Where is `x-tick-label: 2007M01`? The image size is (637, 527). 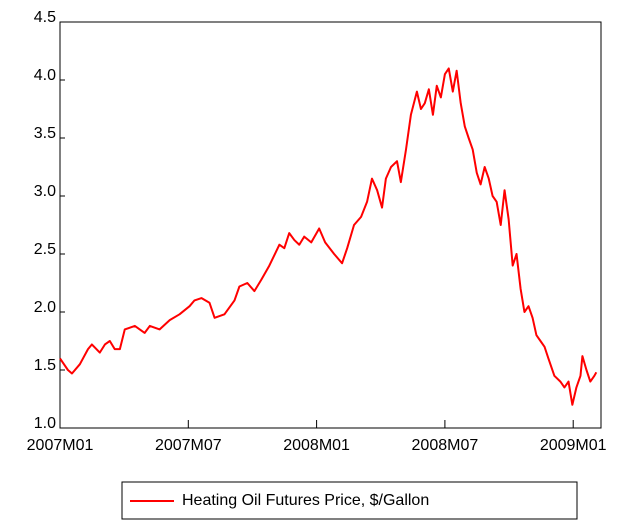
x-tick-label: 2007M01 is located at coordinates (60, 445).